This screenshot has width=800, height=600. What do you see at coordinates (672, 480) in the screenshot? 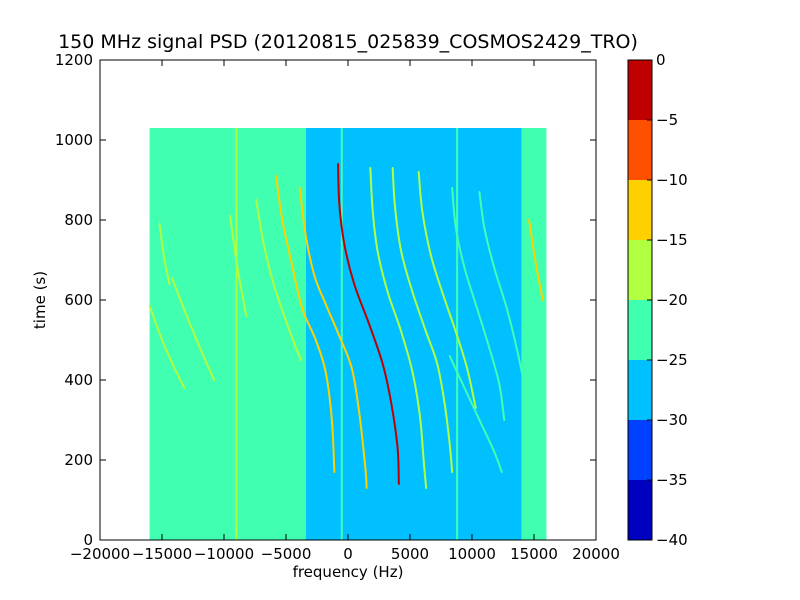
I see `colorbar-tick-label: −35` at bounding box center [672, 480].